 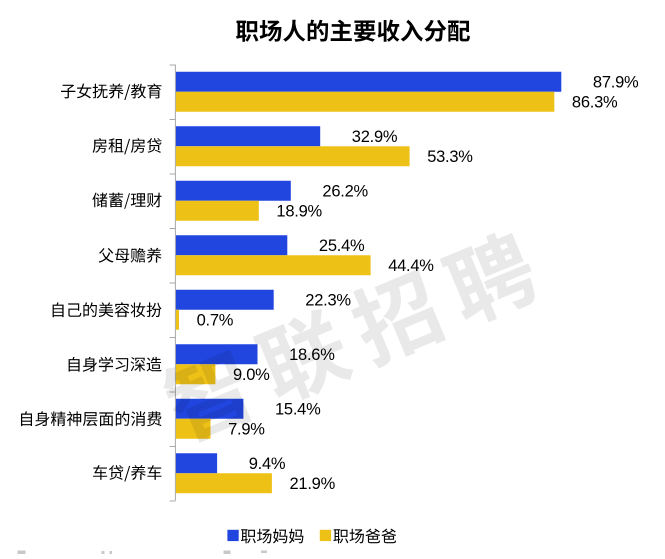 I want to click on svg-text: 18.6%, so click(x=312, y=355).